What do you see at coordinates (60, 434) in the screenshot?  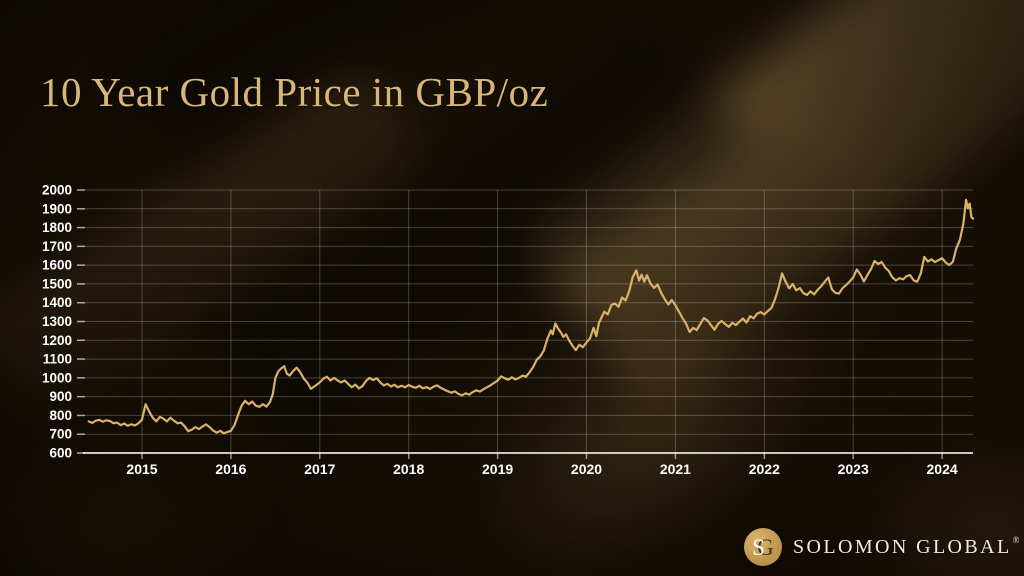 I see `y-tick-label: 700` at bounding box center [60, 434].